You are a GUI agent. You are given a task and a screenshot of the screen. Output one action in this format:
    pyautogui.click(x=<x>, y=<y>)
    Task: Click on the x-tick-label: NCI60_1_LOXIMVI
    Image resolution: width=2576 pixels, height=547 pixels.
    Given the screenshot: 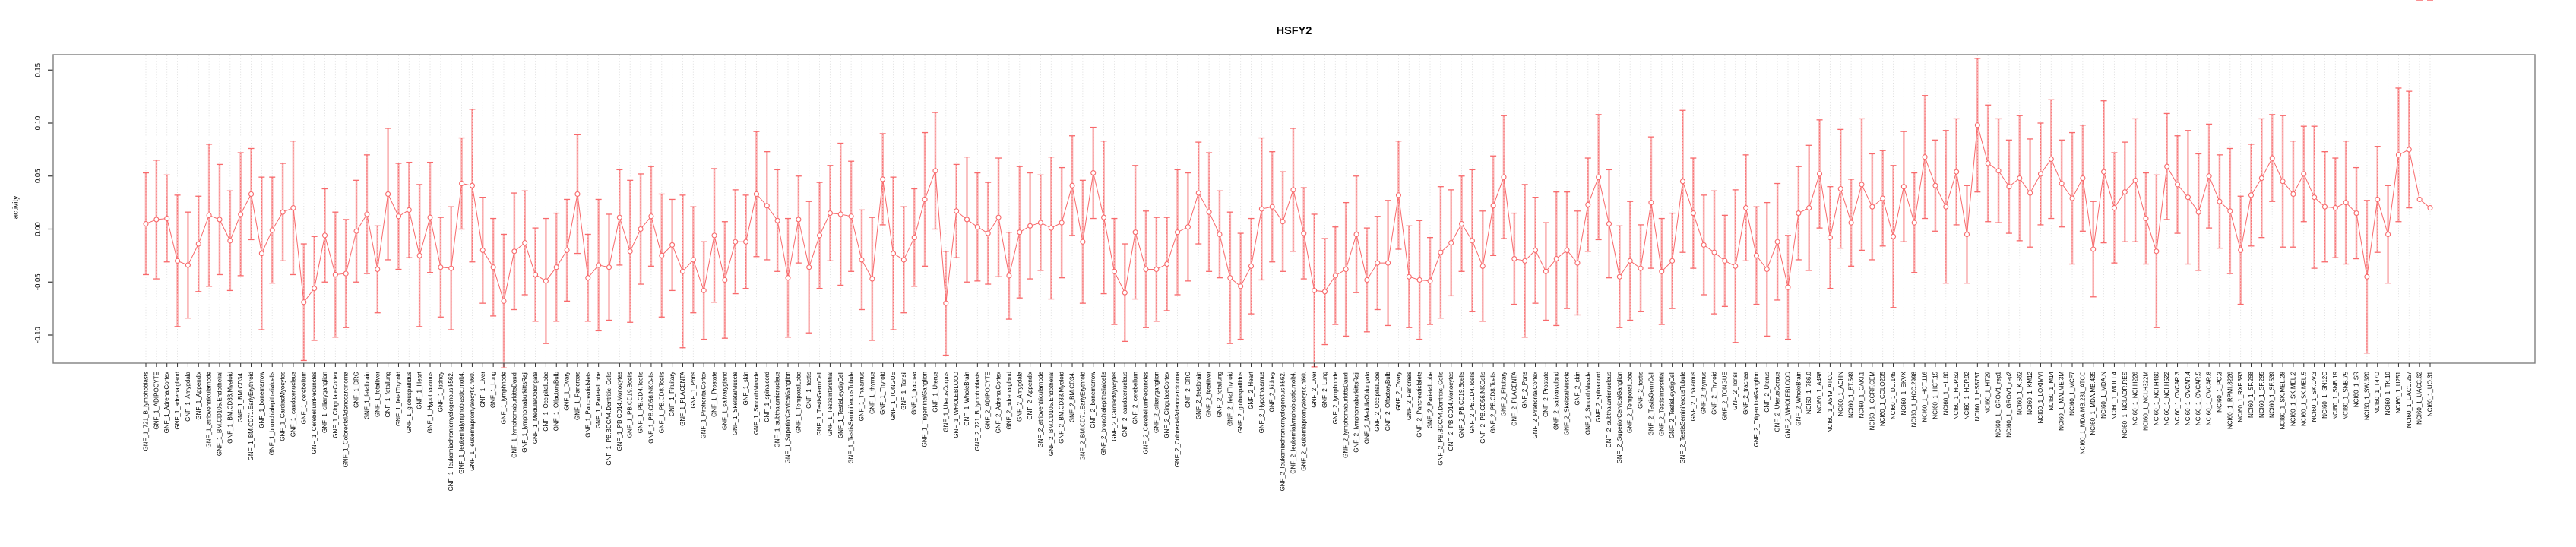 What is the action you would take?
    pyautogui.click(x=2040, y=397)
    